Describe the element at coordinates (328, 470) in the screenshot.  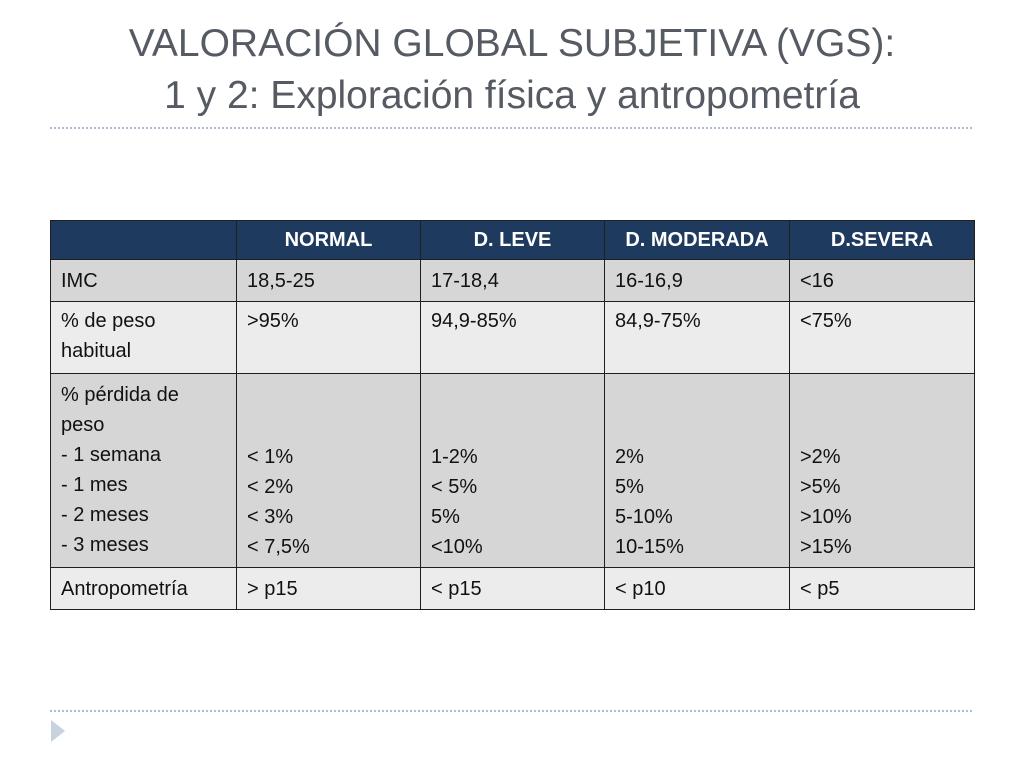
I see `table-cell: < 1% < 2% < 3% < 7,5%` at that location.